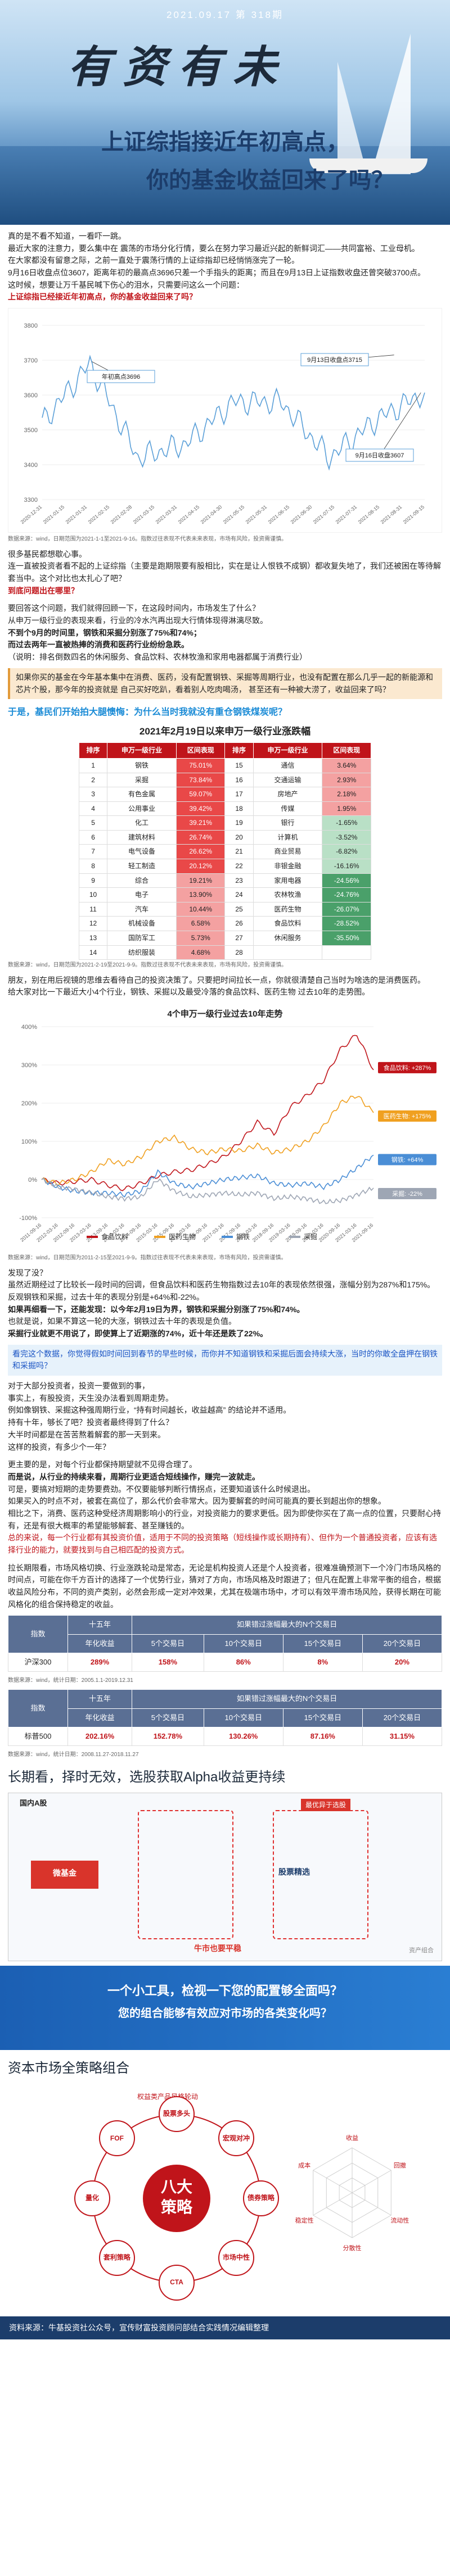  Describe the element at coordinates (142, 852) in the screenshot. I see `table-cell: 电气设备` at that location.